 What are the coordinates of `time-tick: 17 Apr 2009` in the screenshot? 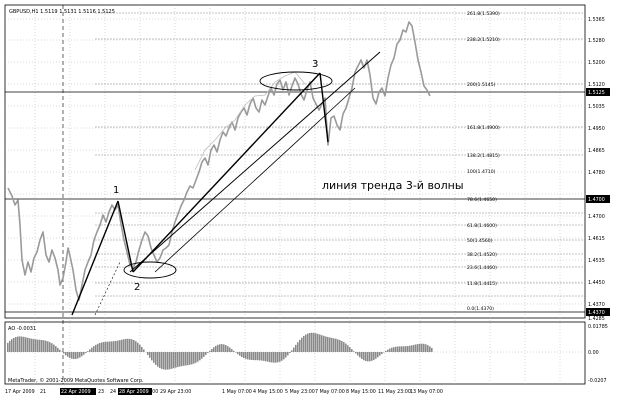 It's located at (20, 392).